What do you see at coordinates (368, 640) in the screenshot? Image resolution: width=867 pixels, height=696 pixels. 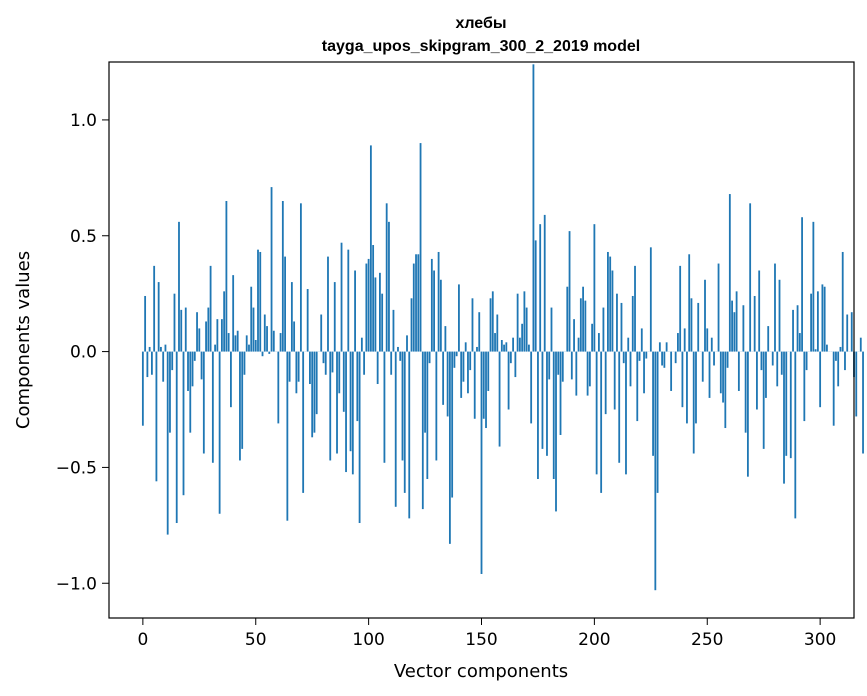 I see `x-tick-label: 100` at bounding box center [368, 640].